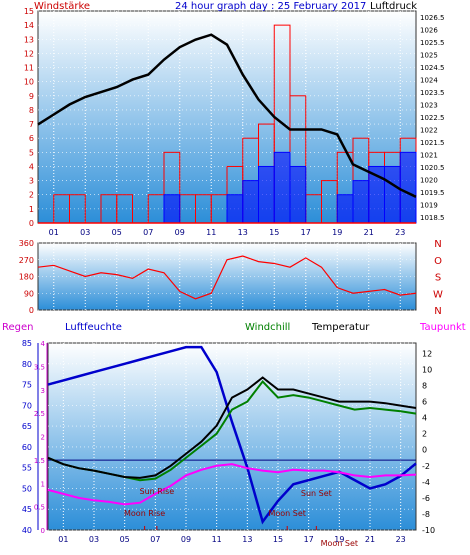  What do you see at coordinates (432, 168) in the screenshot?
I see `panel1-right-tick-label: 1020.5` at bounding box center [432, 168].